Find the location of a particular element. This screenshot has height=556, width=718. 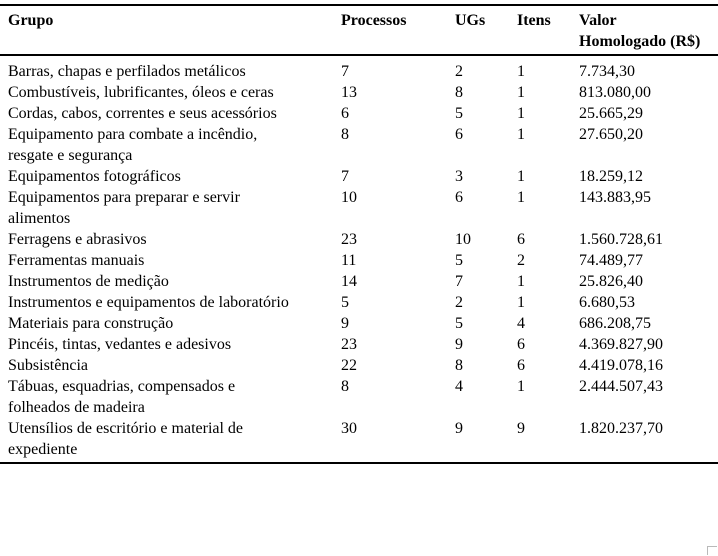

cell-itens: 2 is located at coordinates (521, 260).